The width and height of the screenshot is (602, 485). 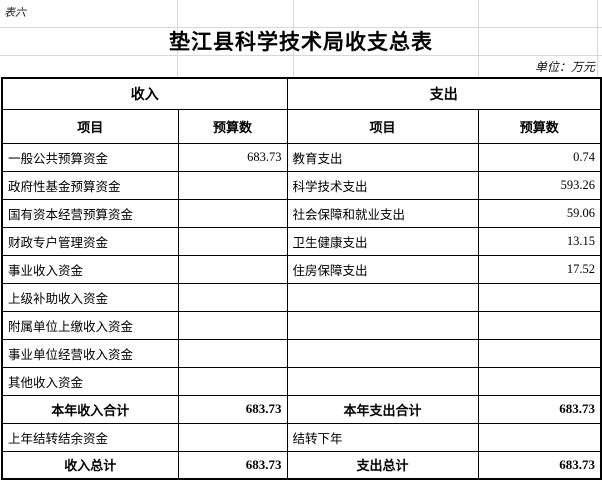 I want to click on income-item-cell: 财政专户管理资金, so click(x=90, y=241).